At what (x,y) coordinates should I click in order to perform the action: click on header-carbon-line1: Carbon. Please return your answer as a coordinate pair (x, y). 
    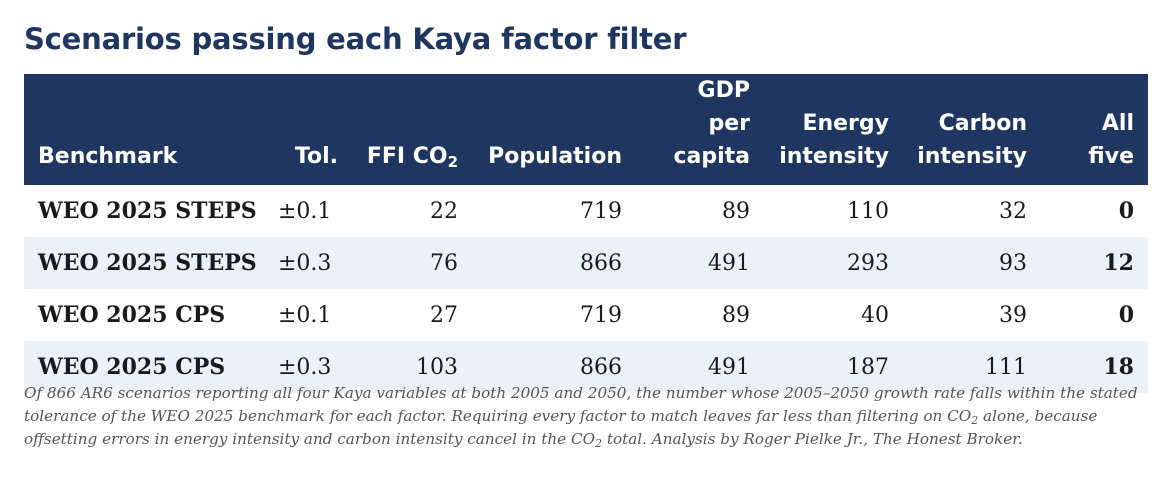
    Looking at the image, I should click on (982, 123).